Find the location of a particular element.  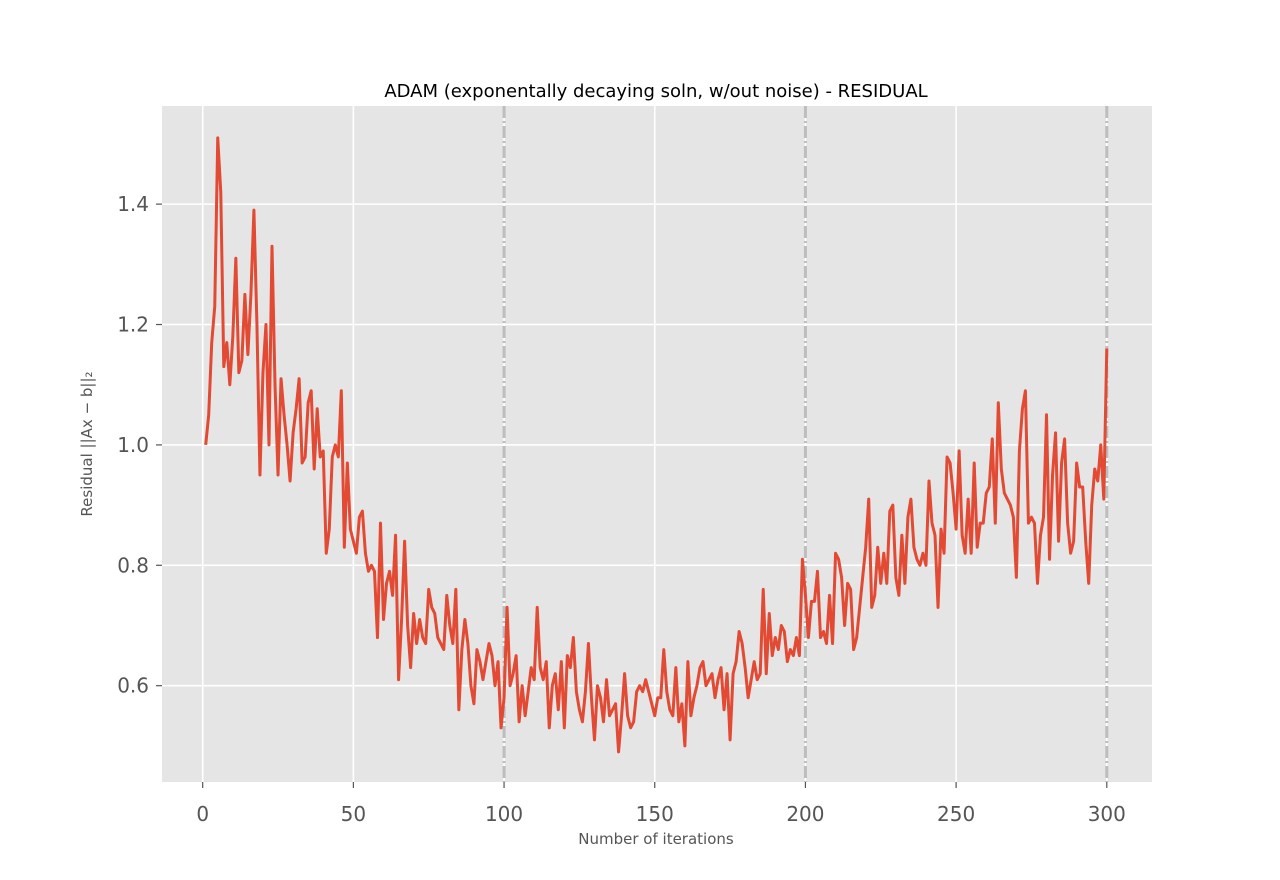

x-tick-label: 200 is located at coordinates (805, 814).